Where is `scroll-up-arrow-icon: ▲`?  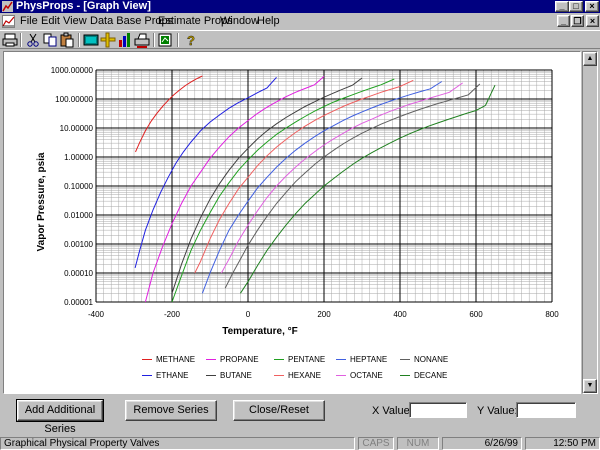 scroll-up-arrow-icon: ▲ is located at coordinates (590, 59).